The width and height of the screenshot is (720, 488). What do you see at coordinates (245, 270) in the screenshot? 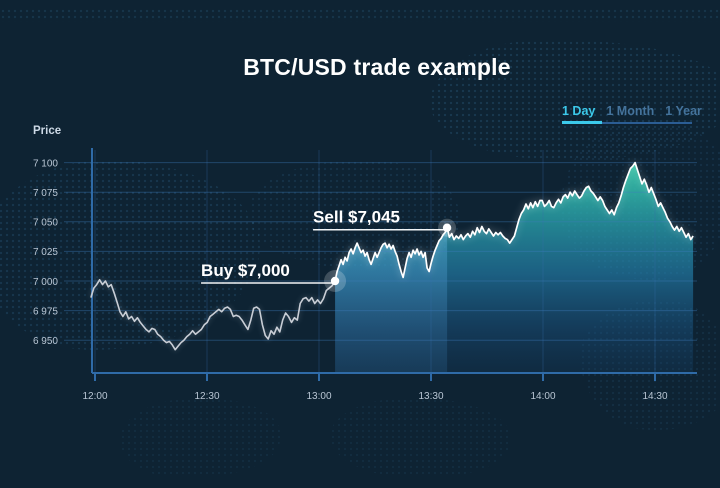
I see `buy-label: Buy $7,000` at bounding box center [245, 270].